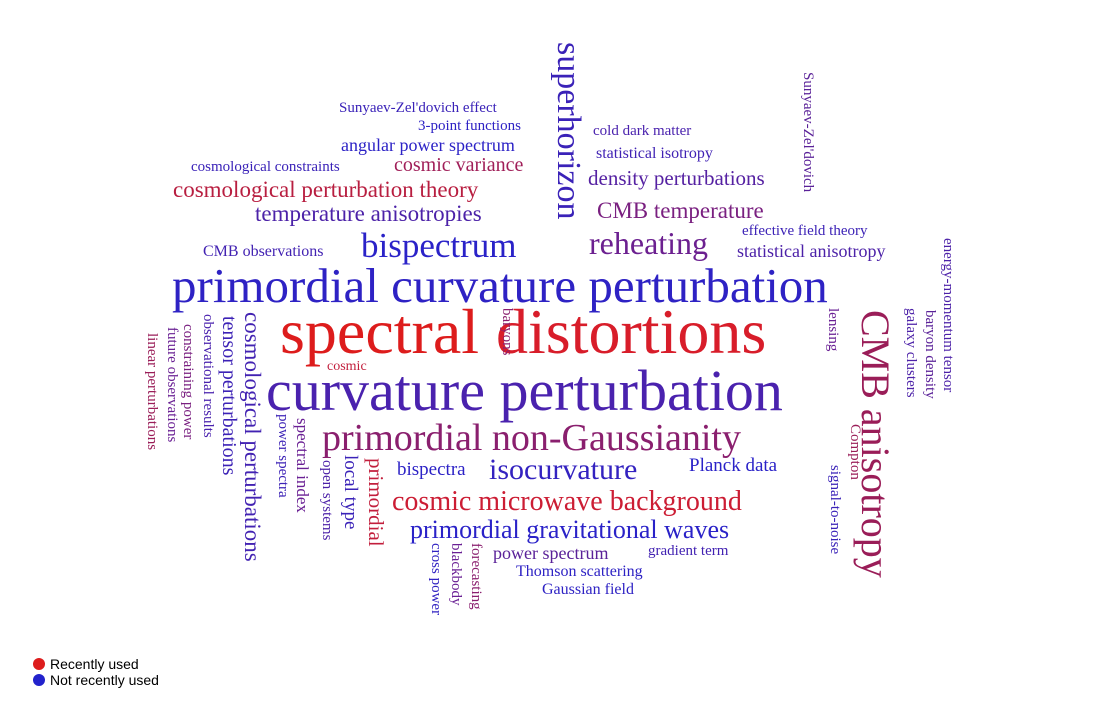 The width and height of the screenshot is (1100, 715). I want to click on recent-dot-icon, so click(39, 664).